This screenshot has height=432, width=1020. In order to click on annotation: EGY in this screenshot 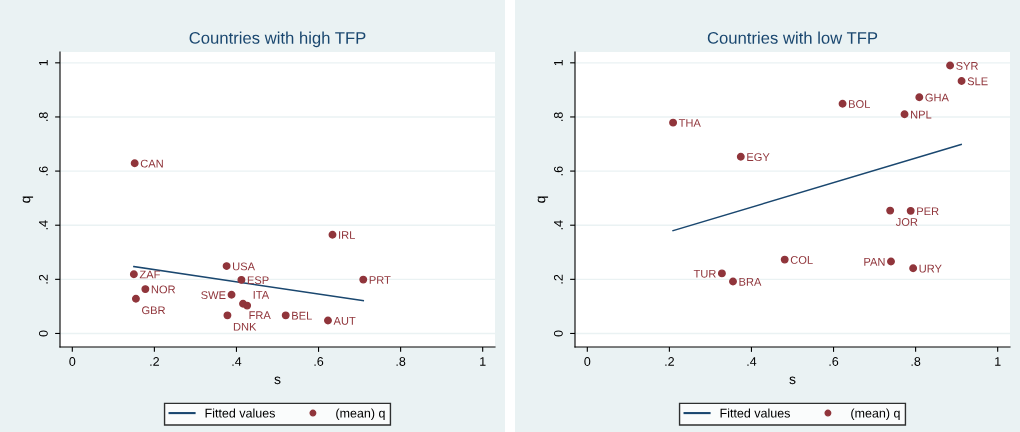, I will do `click(758, 157)`.